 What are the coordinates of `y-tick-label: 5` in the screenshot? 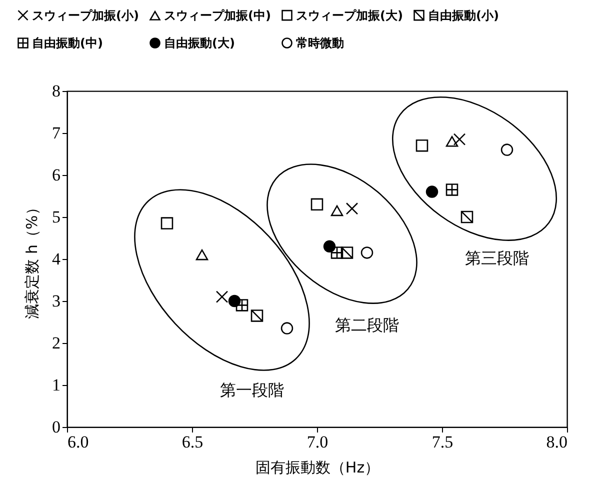 It's located at (56, 217).